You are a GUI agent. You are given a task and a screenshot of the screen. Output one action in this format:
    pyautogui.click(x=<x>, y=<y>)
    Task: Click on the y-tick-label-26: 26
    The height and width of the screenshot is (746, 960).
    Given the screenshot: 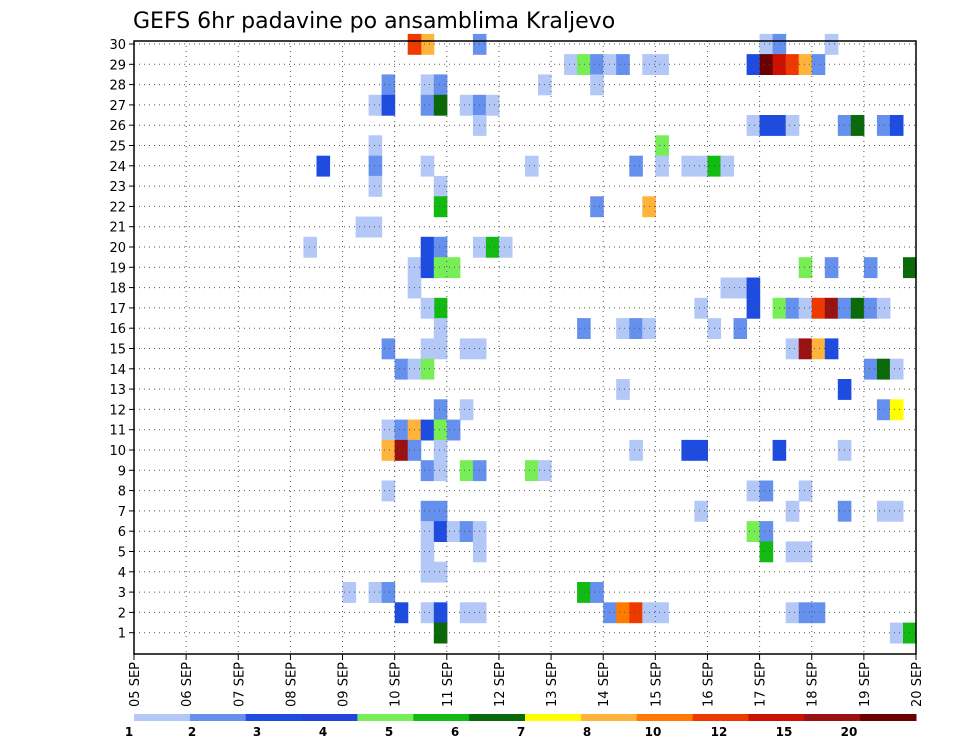 What is the action you would take?
    pyautogui.click(x=117, y=126)
    